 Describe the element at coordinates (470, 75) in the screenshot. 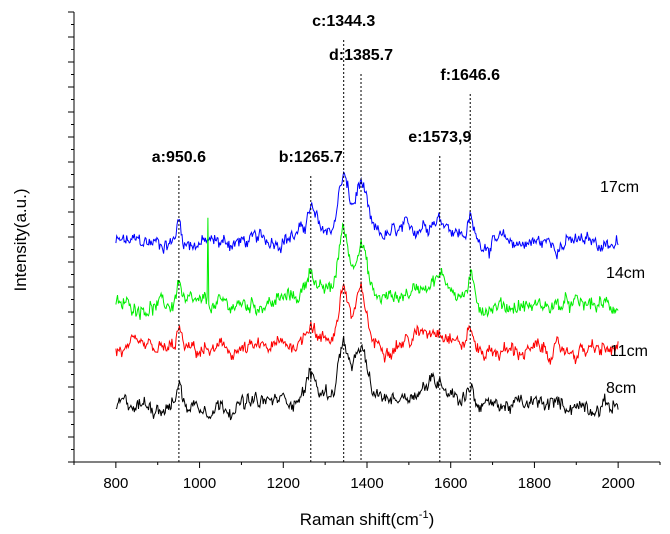

I see `peak-label: f:1646.6` at that location.